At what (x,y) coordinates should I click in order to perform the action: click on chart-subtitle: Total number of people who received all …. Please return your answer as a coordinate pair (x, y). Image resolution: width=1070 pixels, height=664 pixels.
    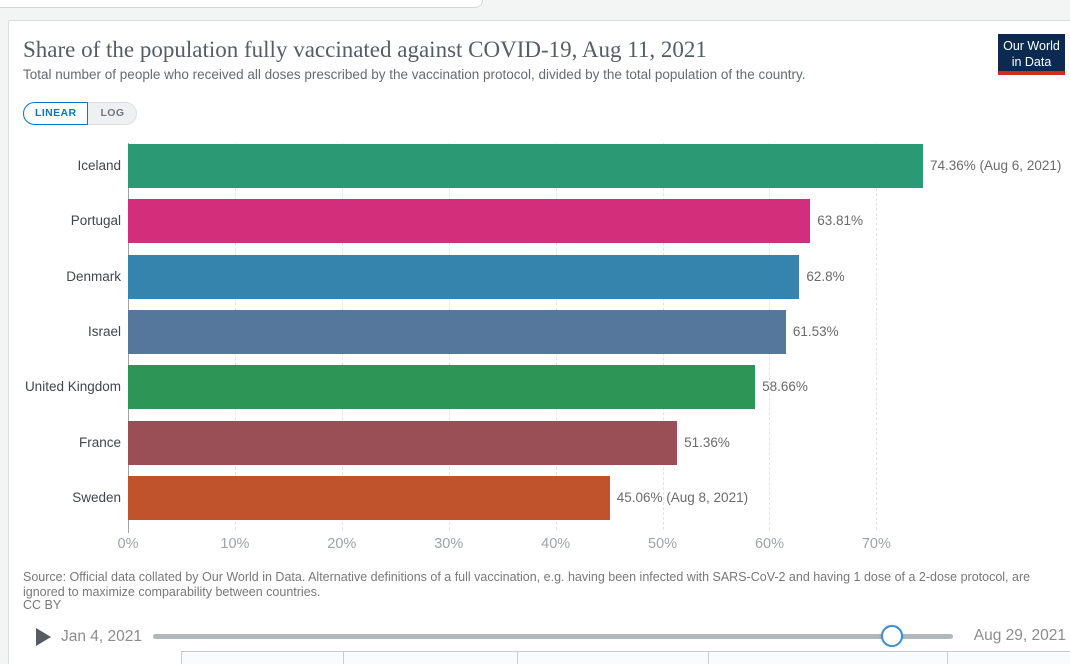
    Looking at the image, I should click on (414, 74).